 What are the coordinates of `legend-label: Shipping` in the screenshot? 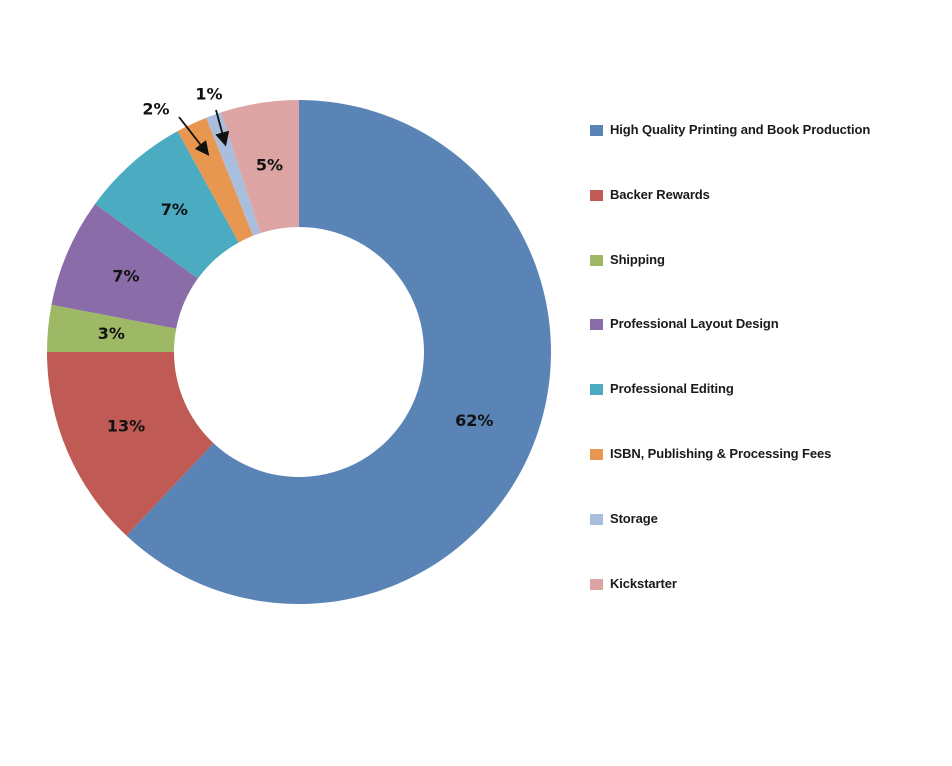 It's located at (637, 259).